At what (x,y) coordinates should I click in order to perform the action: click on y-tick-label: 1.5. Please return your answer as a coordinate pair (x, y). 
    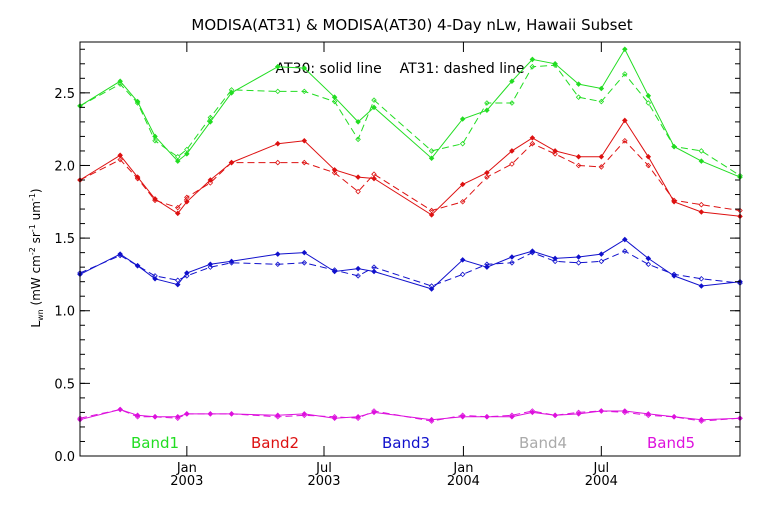
    Looking at the image, I should click on (64, 239).